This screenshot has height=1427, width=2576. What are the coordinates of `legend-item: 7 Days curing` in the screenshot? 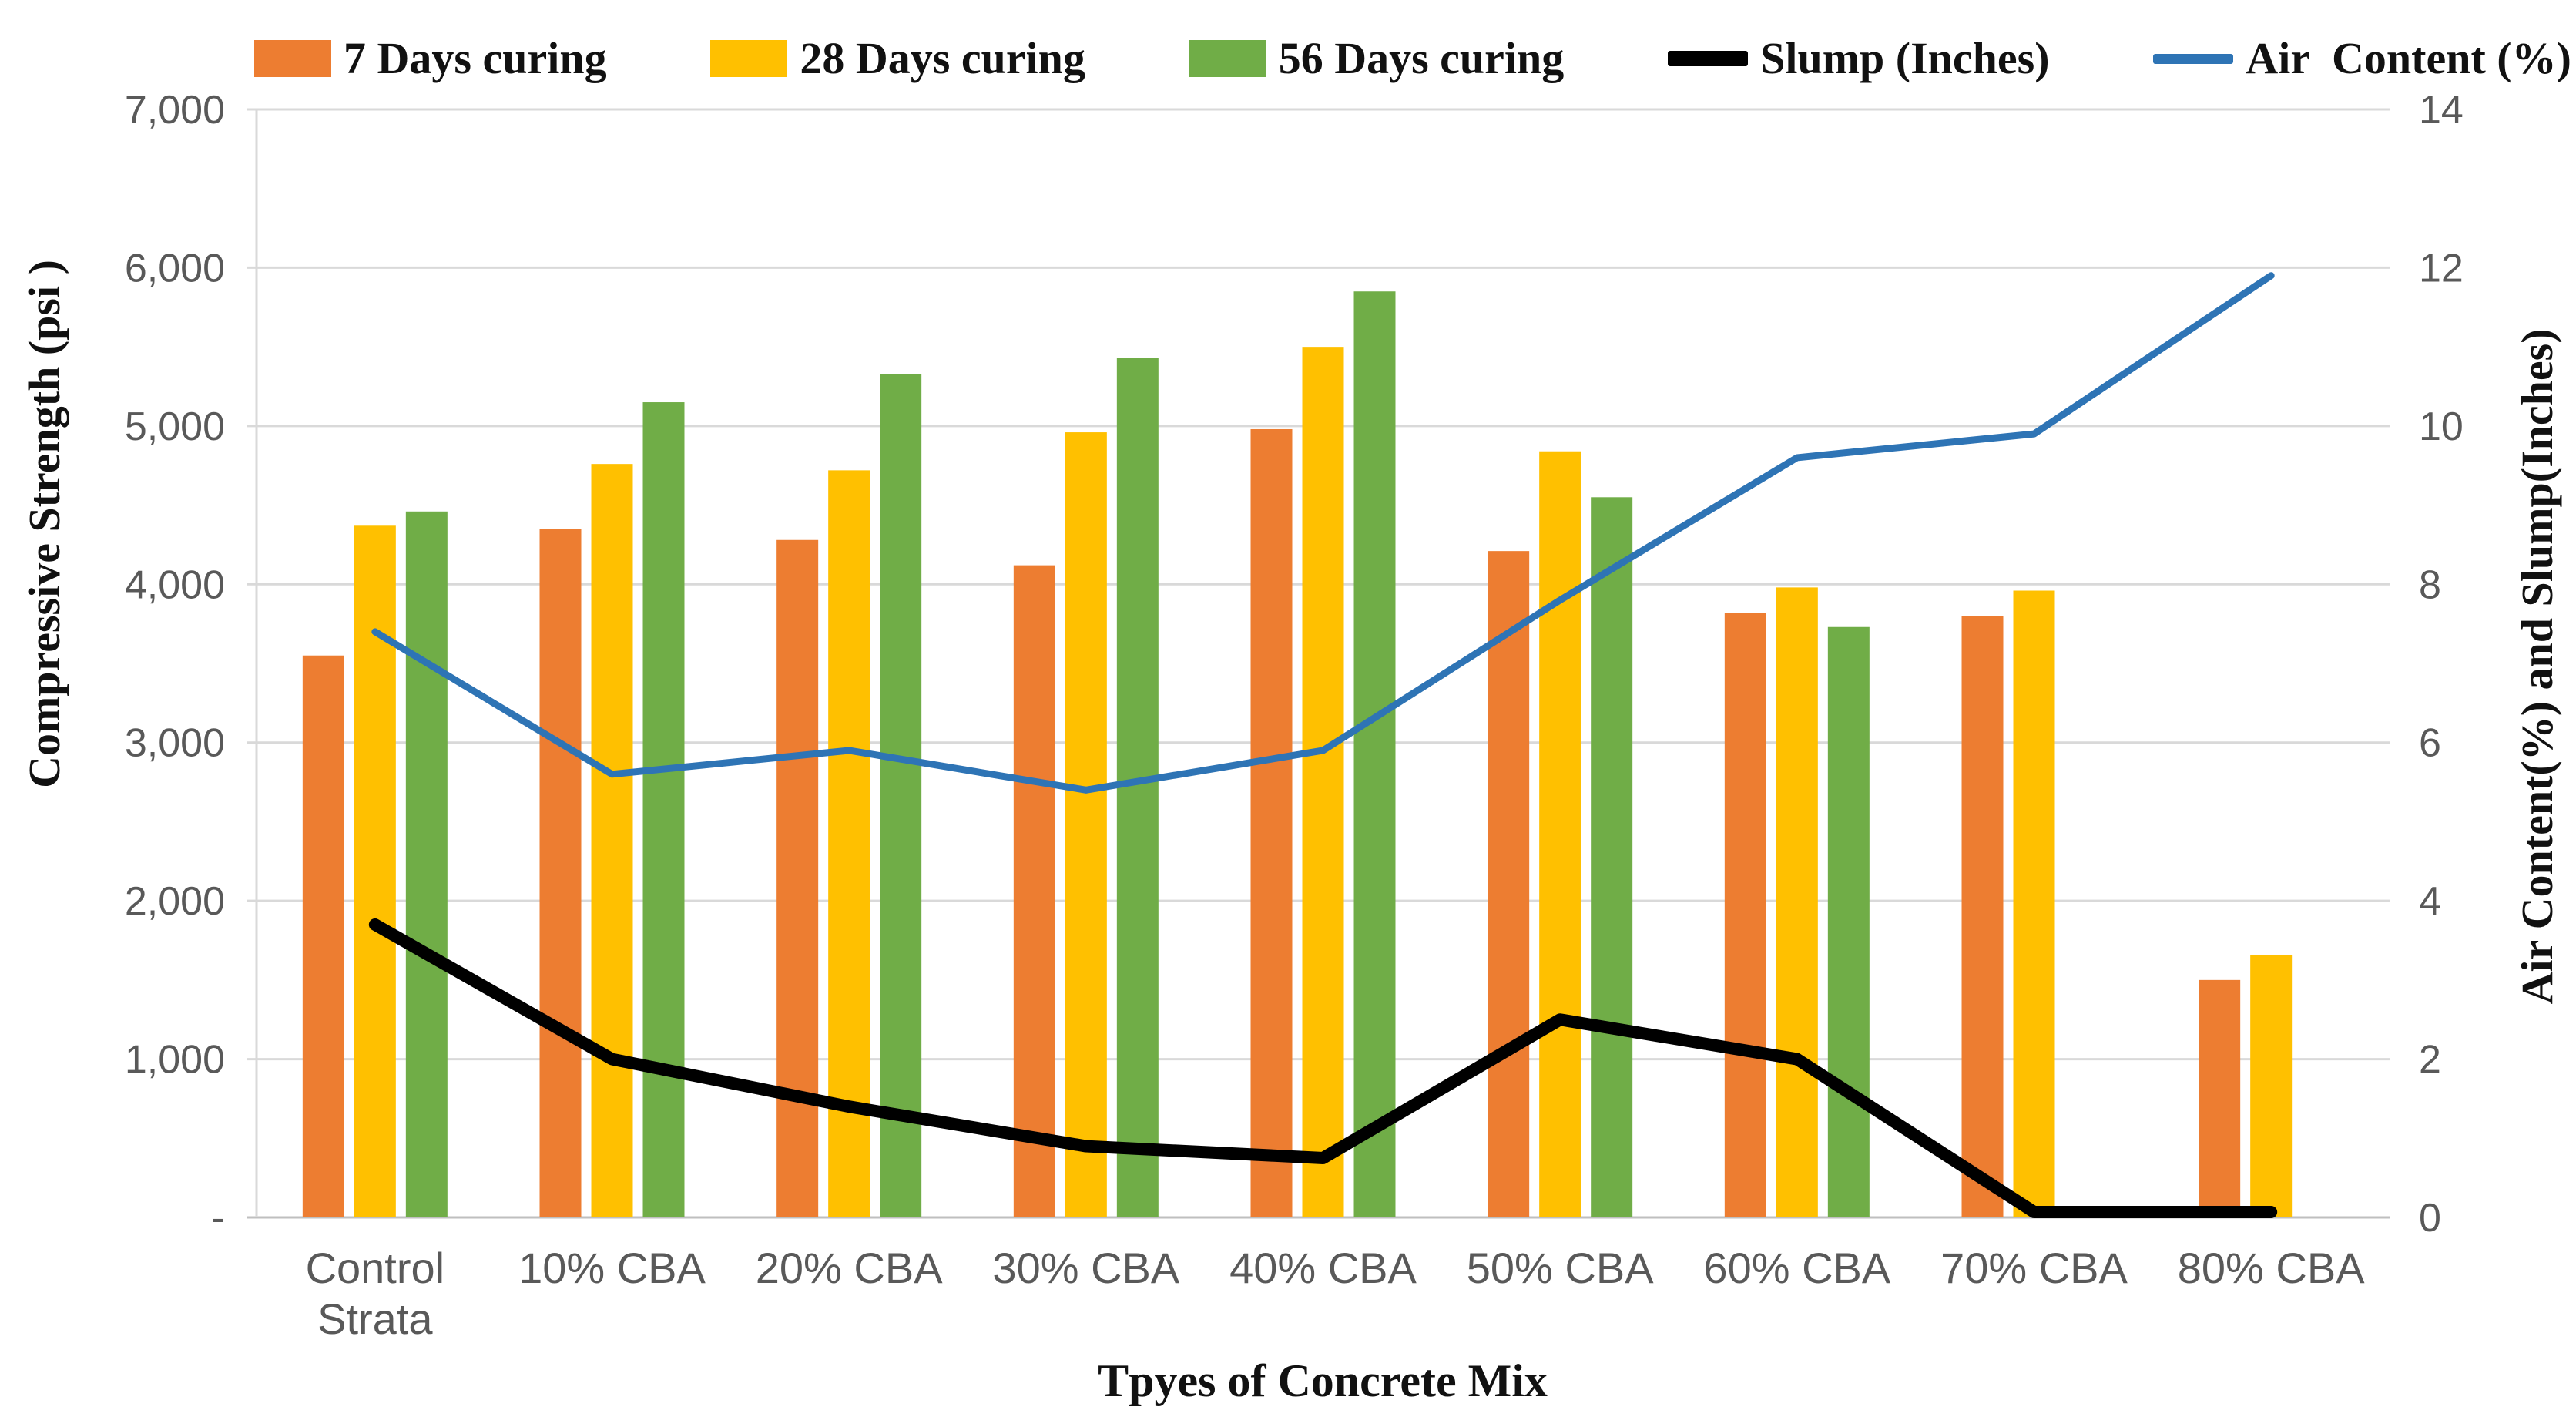 It's located at (430, 58).